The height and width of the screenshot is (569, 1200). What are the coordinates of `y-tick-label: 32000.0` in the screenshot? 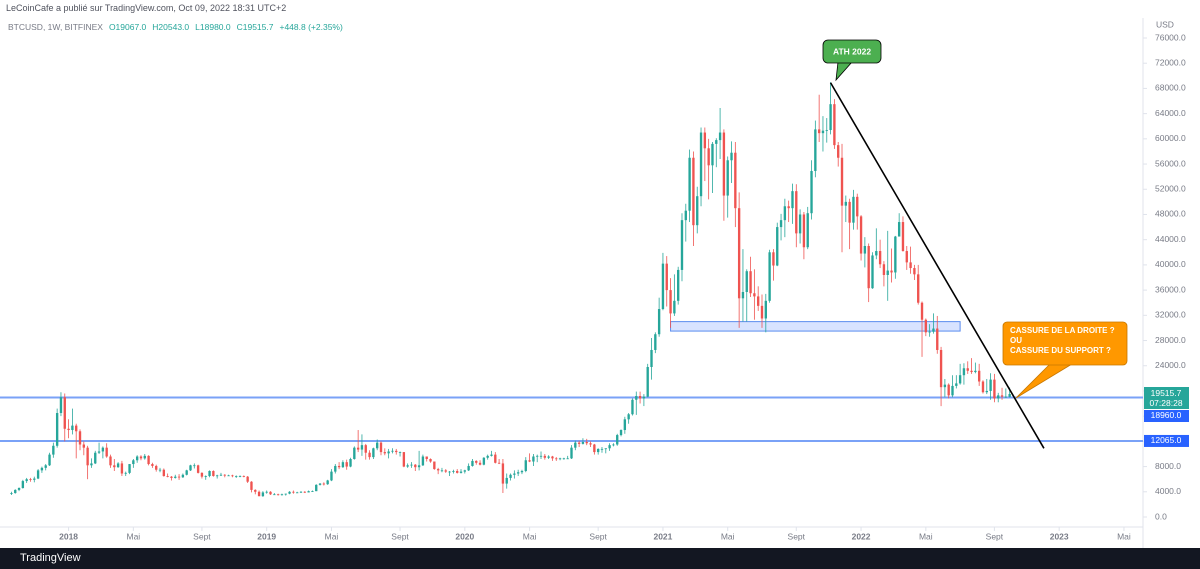 It's located at (1170, 315).